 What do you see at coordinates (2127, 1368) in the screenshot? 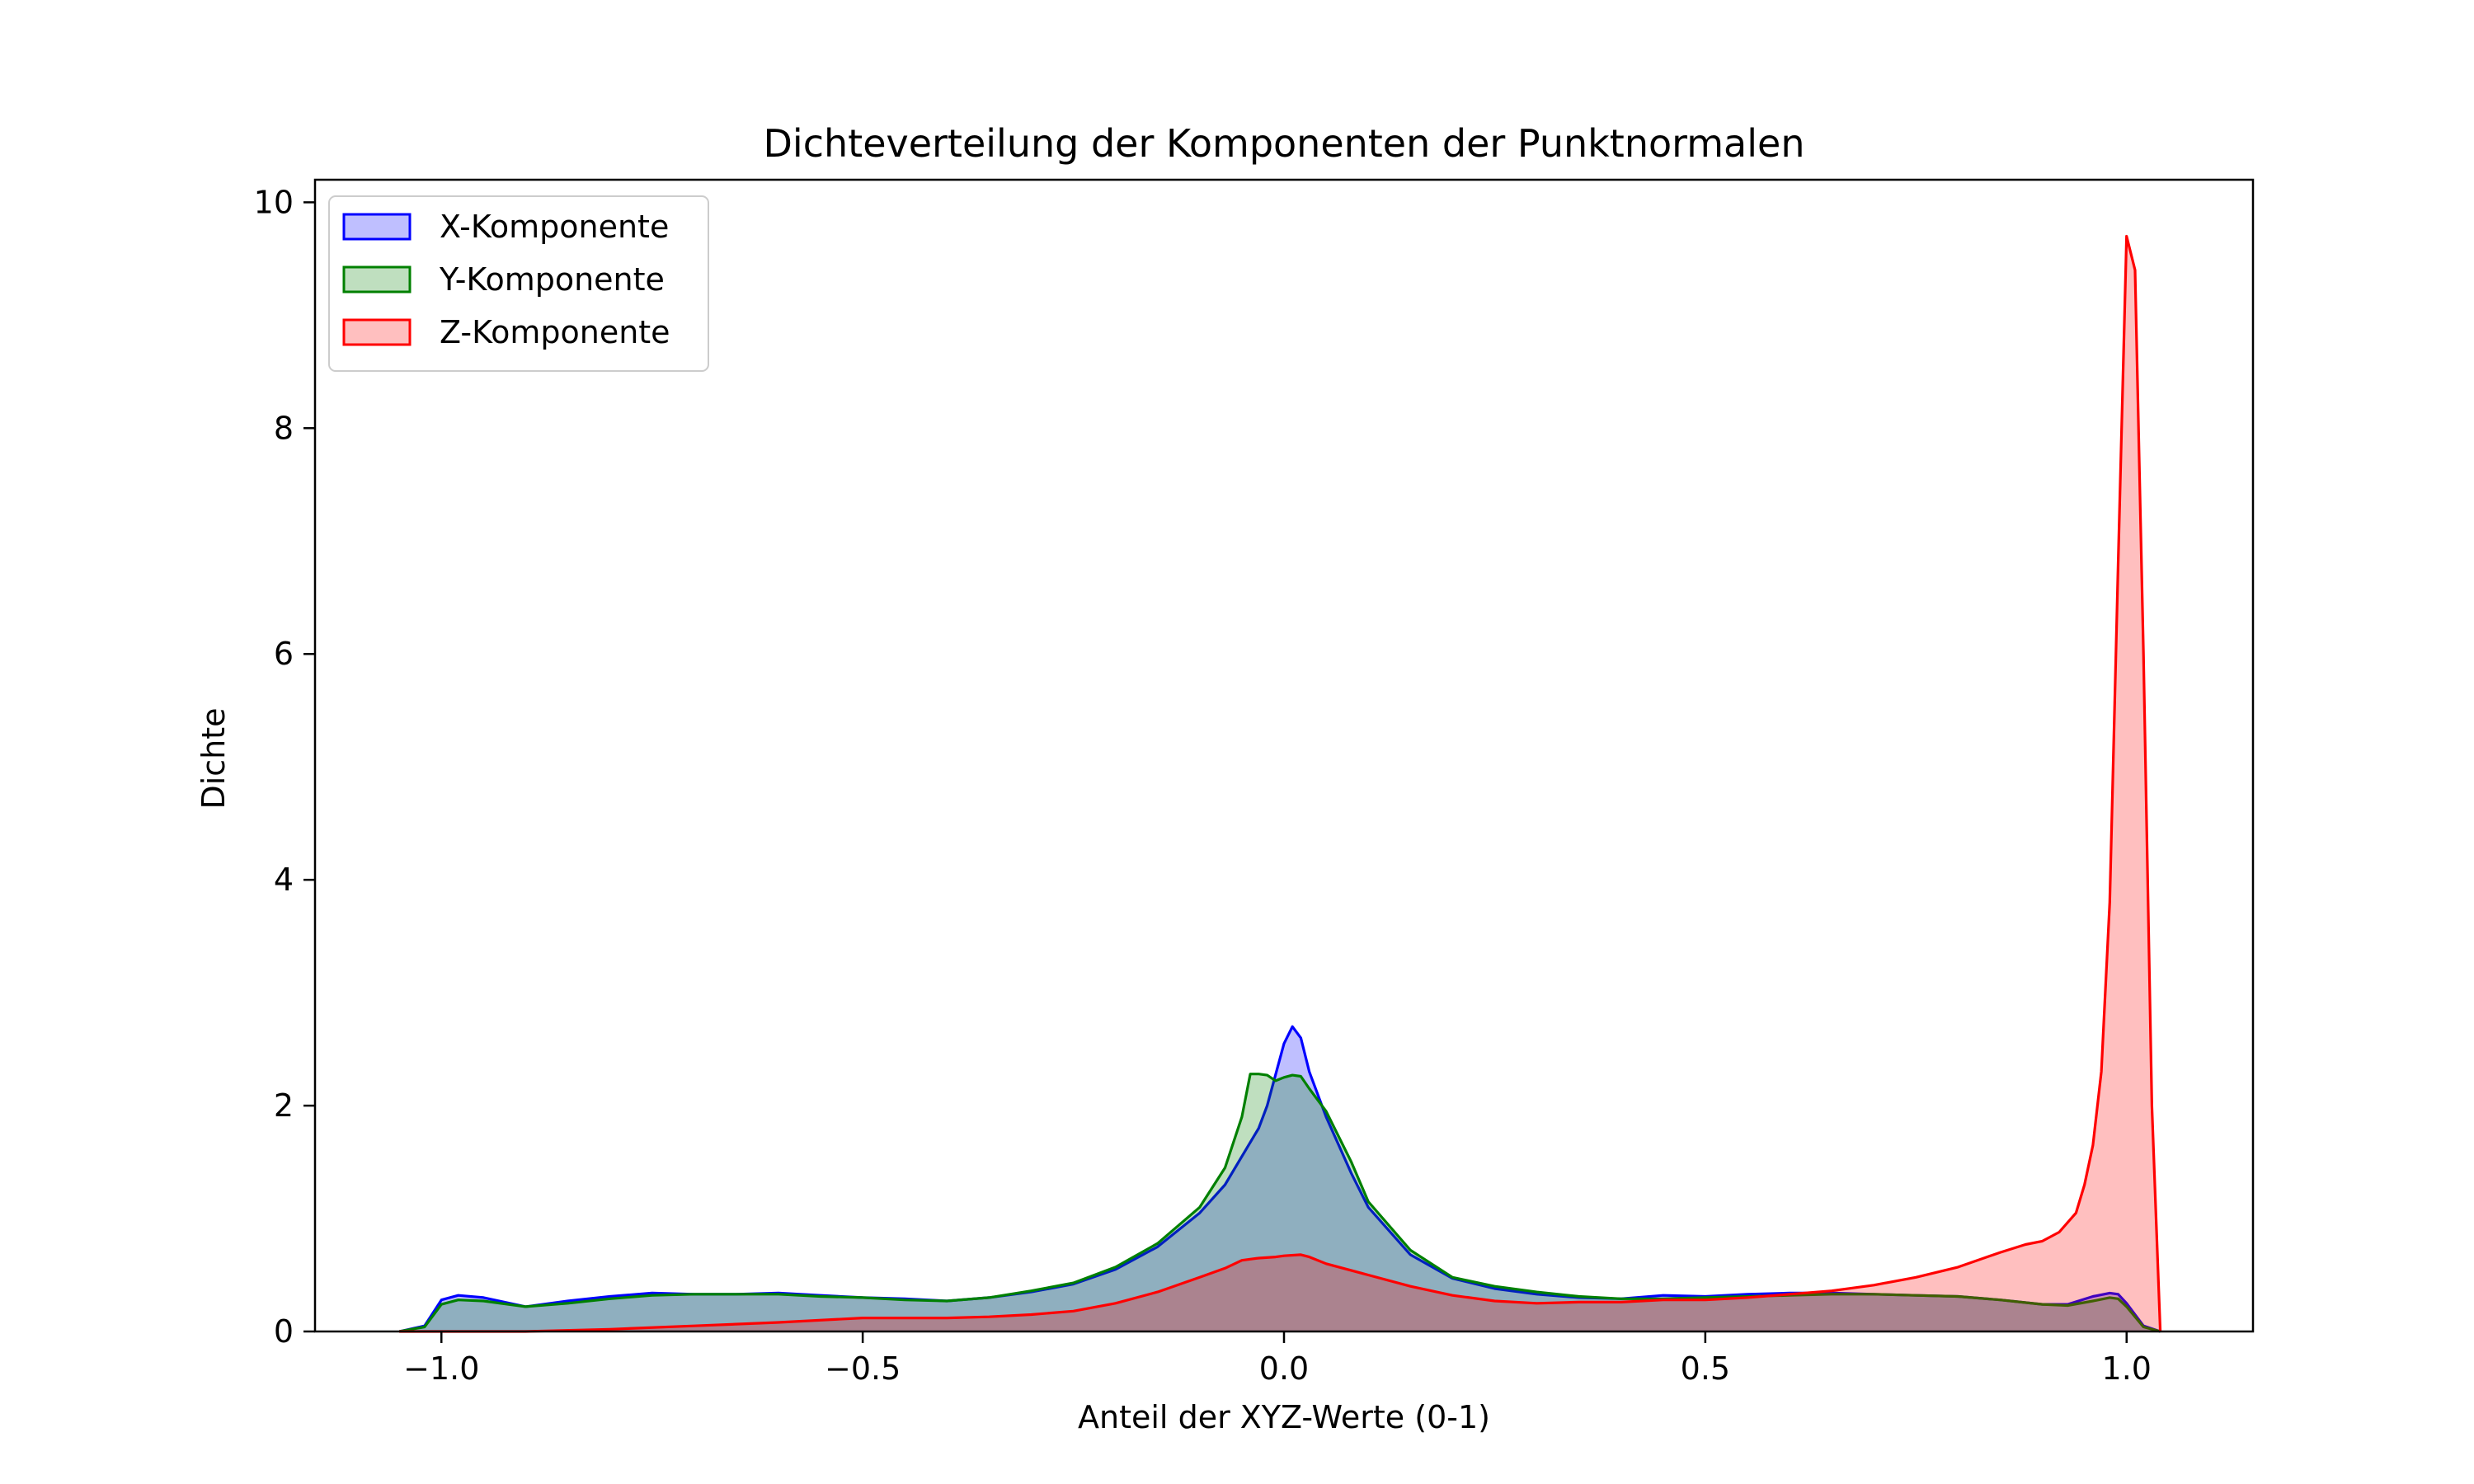
I see `x-tick-label: 1.0` at bounding box center [2127, 1368].